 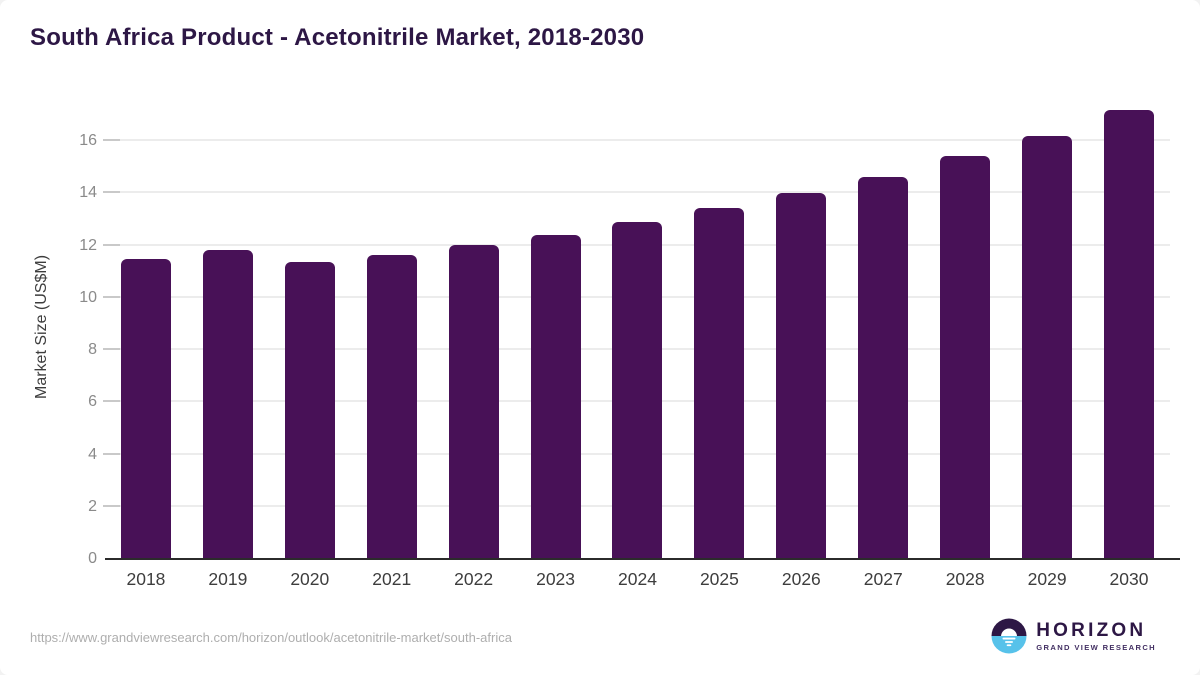 What do you see at coordinates (965, 357) in the screenshot?
I see `bar-2028` at bounding box center [965, 357].